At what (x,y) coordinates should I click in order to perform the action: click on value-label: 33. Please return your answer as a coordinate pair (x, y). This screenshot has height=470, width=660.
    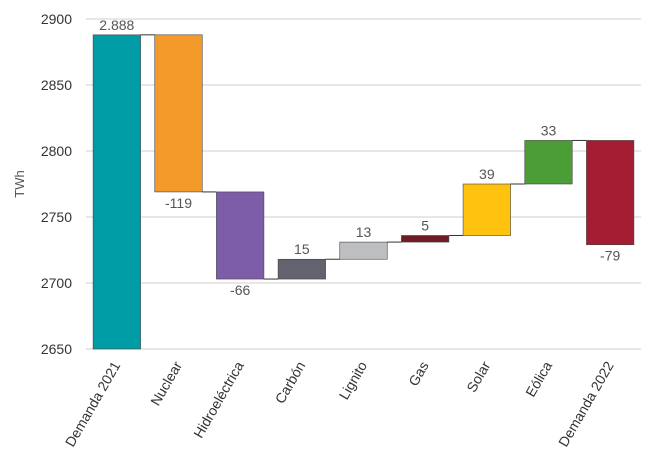
    Looking at the image, I should click on (549, 130).